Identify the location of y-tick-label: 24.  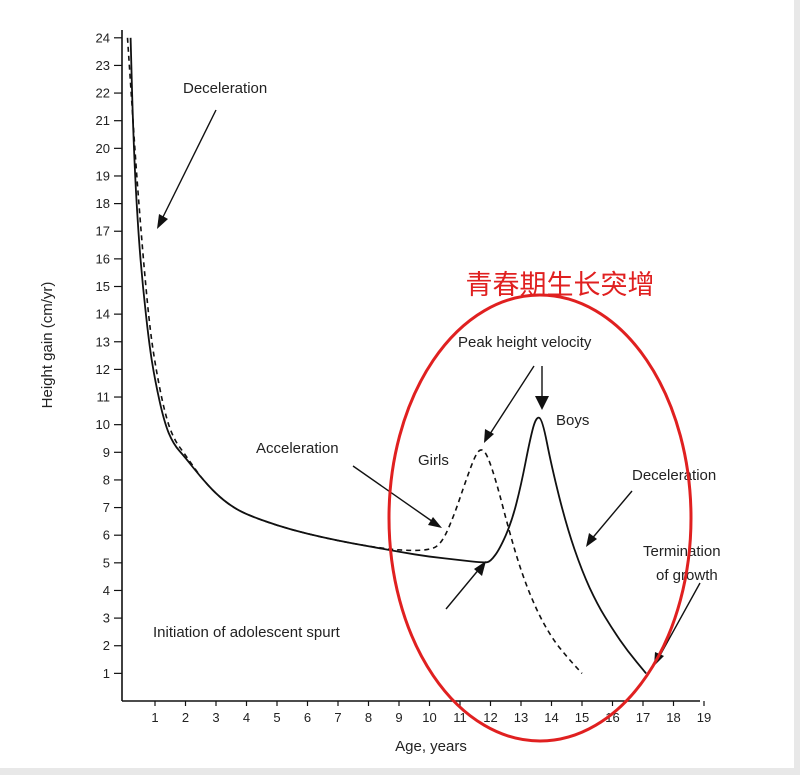
(103, 37).